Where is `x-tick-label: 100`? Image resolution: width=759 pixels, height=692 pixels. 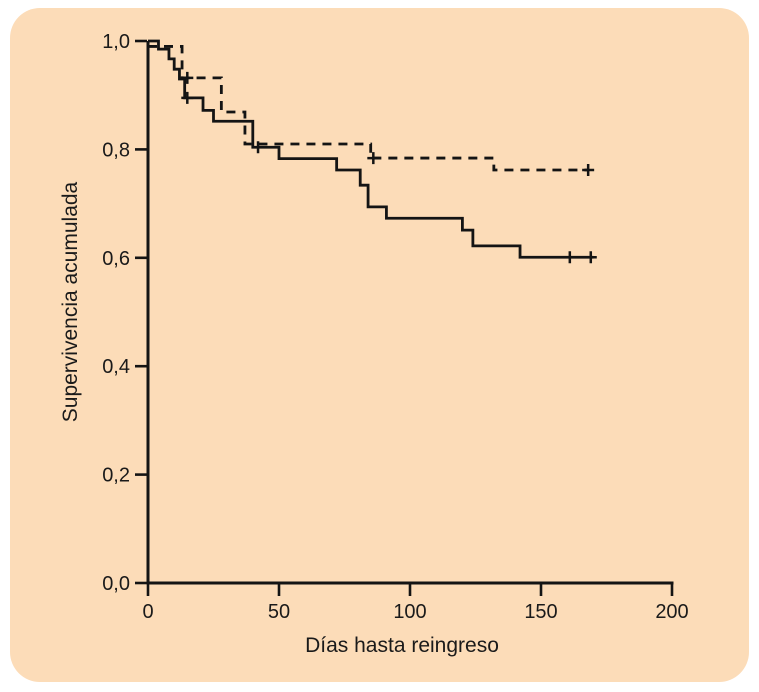
x-tick-label: 100 is located at coordinates (409, 612).